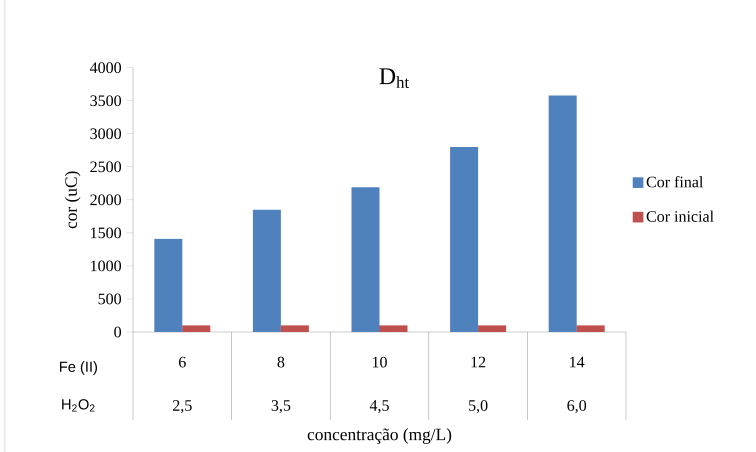 The width and height of the screenshot is (756, 452). What do you see at coordinates (106, 266) in the screenshot?
I see `y-tick-label: 1000` at bounding box center [106, 266].